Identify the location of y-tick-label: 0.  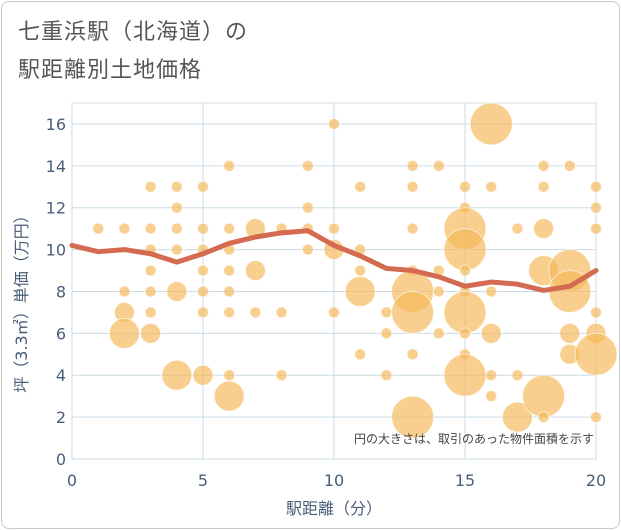
(61, 459).